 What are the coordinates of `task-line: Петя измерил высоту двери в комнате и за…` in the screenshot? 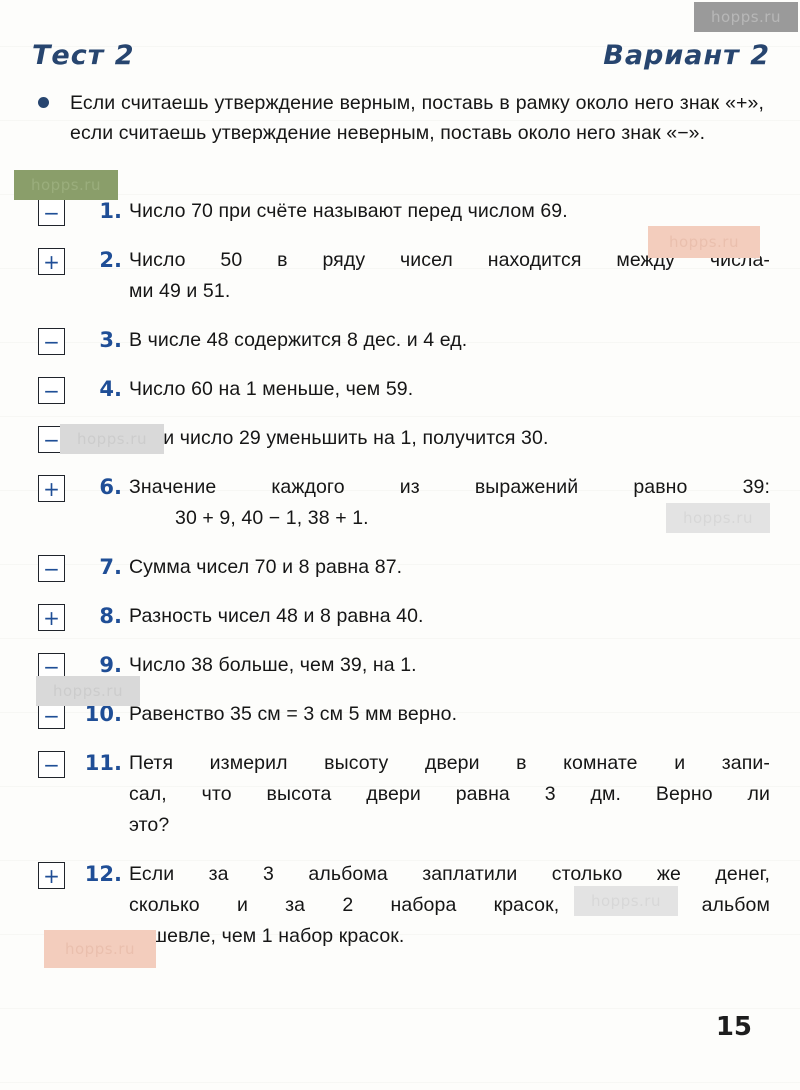 It's located at (449, 763).